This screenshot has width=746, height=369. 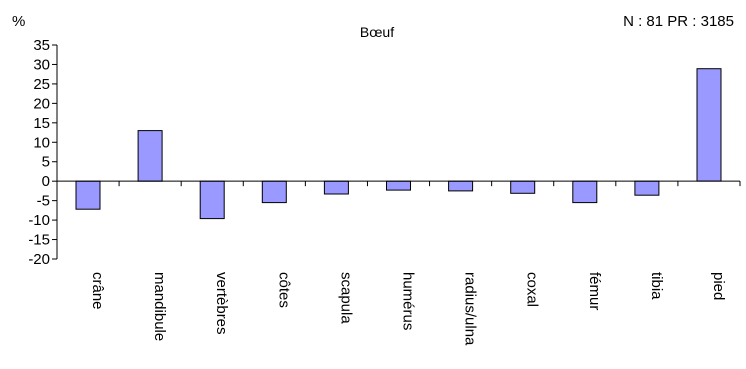 What do you see at coordinates (585, 192) in the screenshot?
I see `bar-fémur` at bounding box center [585, 192].